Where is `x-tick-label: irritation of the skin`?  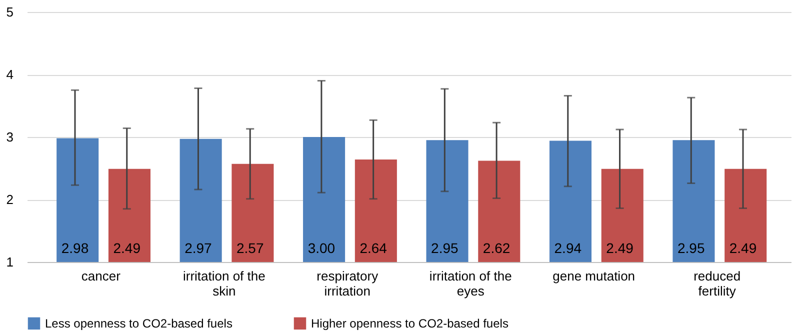
x-tick-label: irritation of the skin is located at coordinates (224, 283).